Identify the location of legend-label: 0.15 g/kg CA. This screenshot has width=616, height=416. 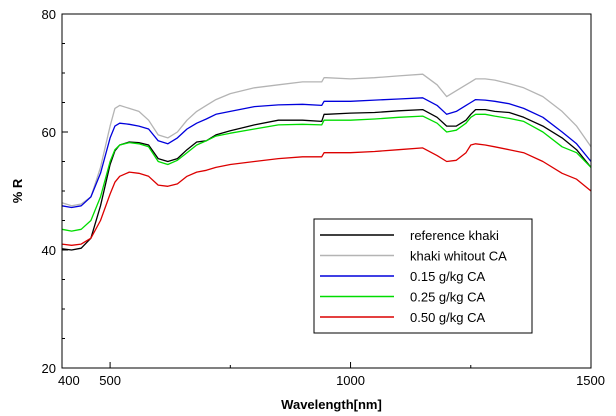
(447, 276).